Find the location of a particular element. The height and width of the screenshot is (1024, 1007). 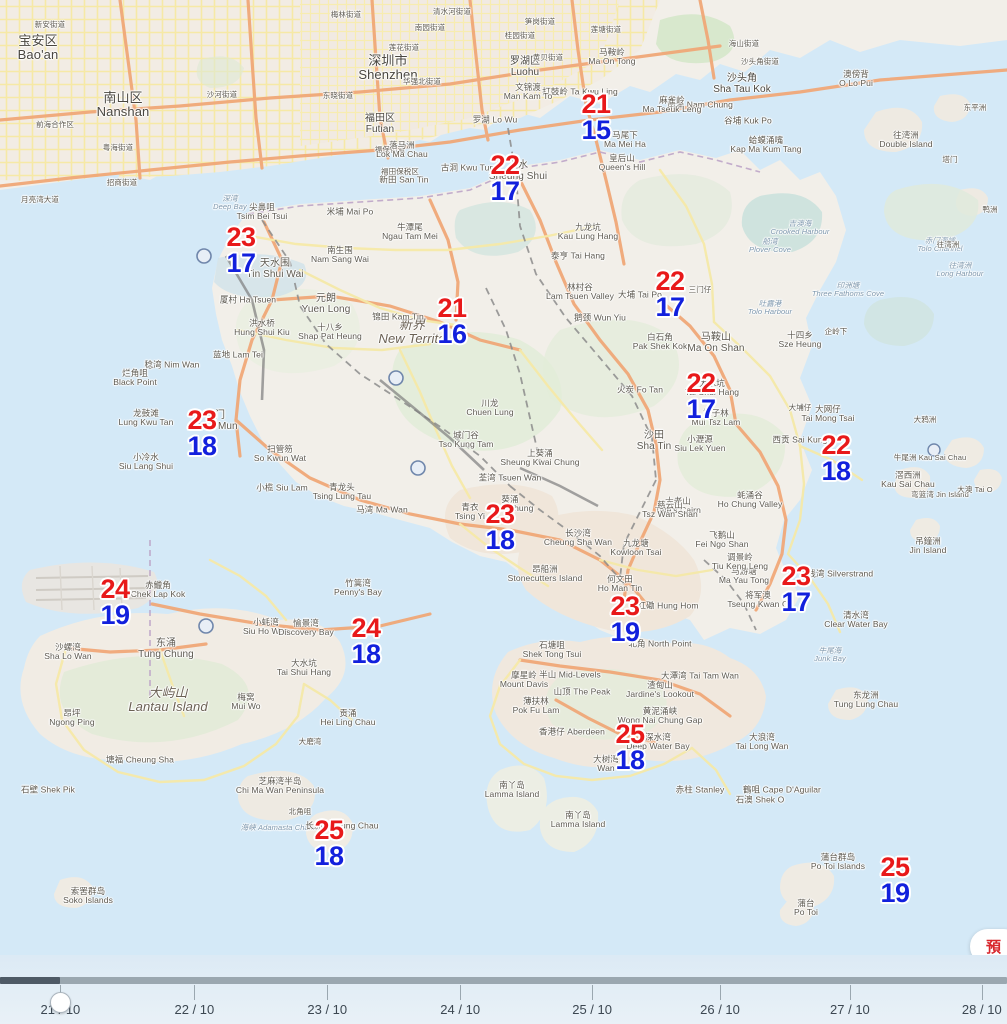

temperature-marker-tai-po: 22 17 is located at coordinates (670, 293).